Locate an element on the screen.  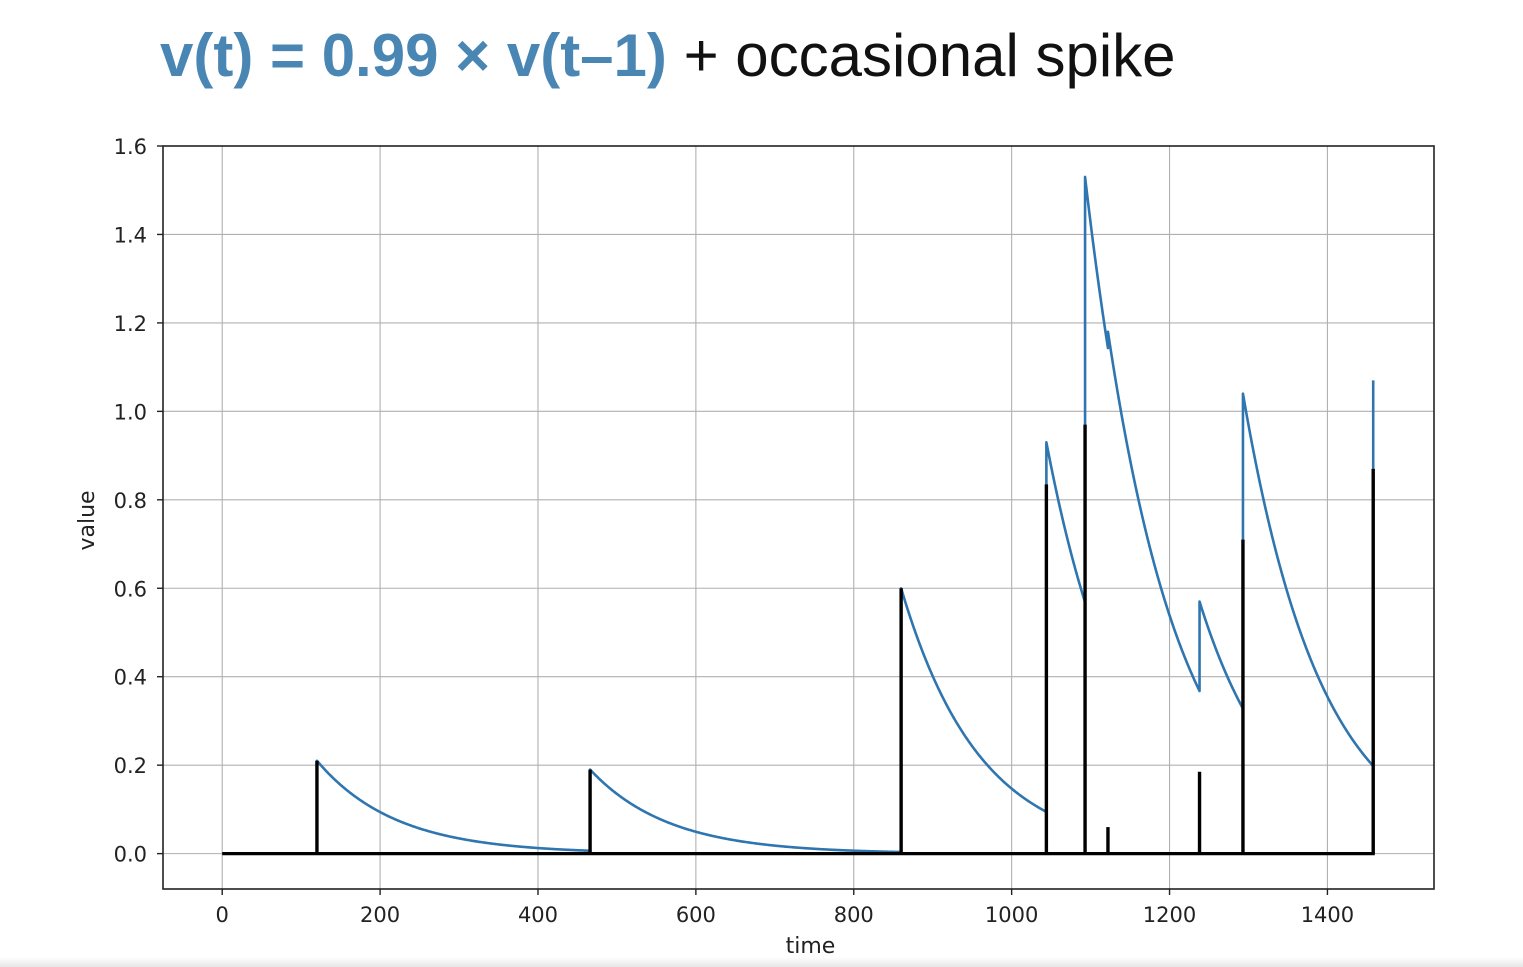
x-tick-label: 200 is located at coordinates (380, 915).